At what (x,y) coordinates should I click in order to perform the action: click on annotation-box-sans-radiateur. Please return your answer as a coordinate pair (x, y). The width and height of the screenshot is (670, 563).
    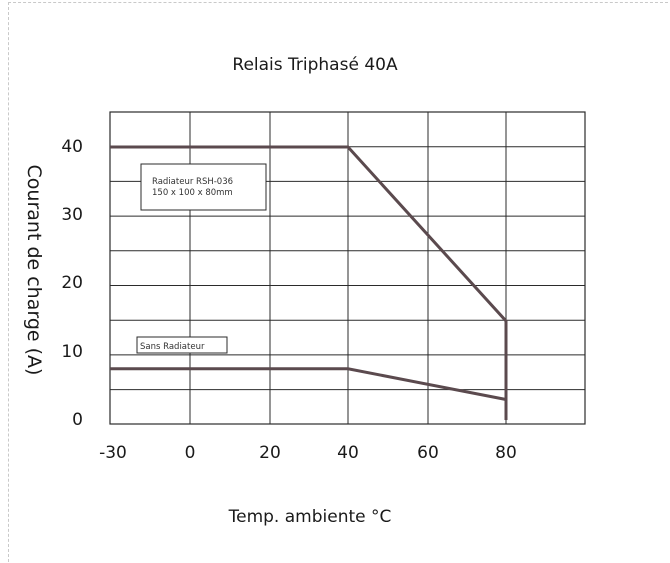
    Looking at the image, I should click on (182, 345).